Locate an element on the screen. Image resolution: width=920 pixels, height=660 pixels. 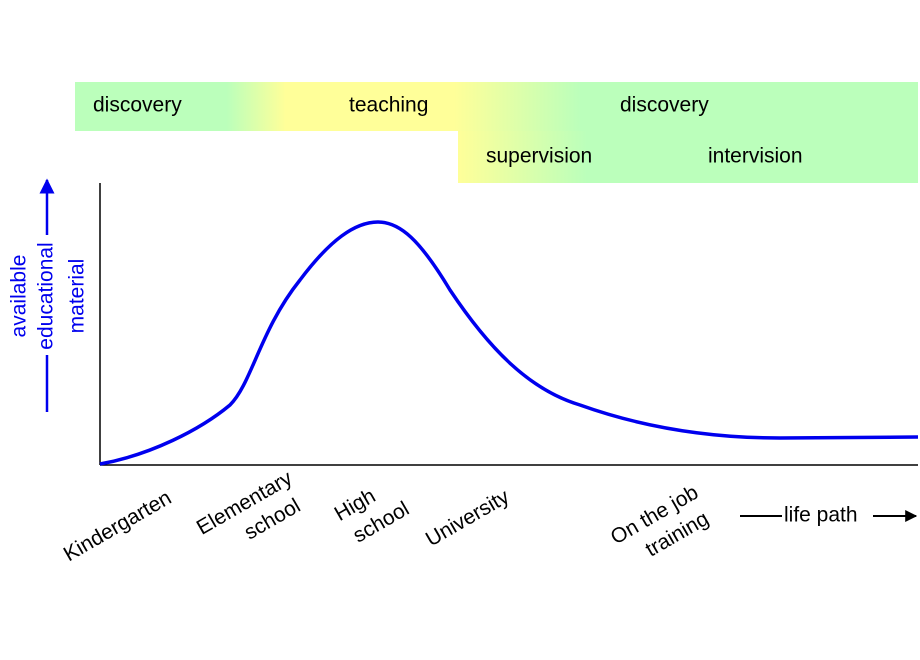
band-label: teaching is located at coordinates (388, 105).